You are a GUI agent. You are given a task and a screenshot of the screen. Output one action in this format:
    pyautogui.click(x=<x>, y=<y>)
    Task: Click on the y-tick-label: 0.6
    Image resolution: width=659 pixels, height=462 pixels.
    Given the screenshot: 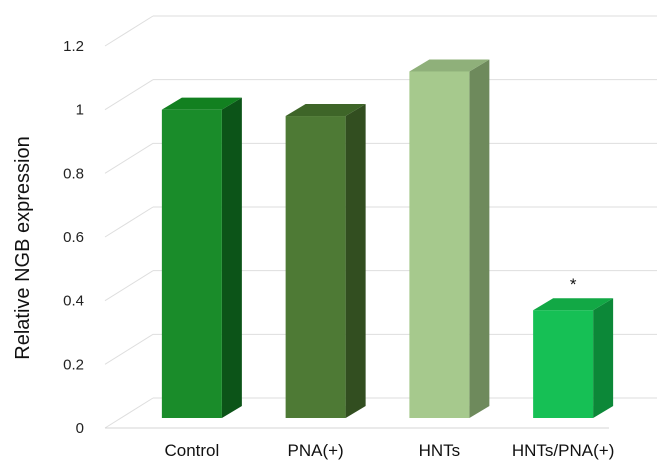 What is the action you would take?
    pyautogui.click(x=73, y=237)
    